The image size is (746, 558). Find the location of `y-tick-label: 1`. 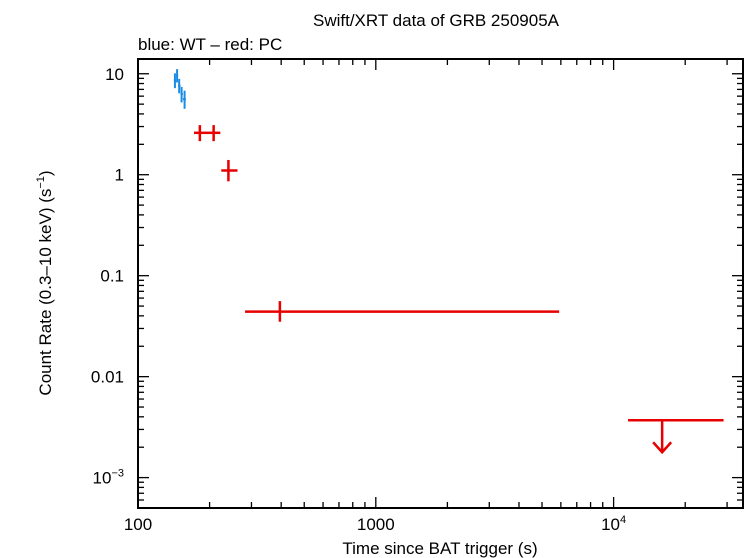

y-tick-label: 1 is located at coordinates (119, 175).